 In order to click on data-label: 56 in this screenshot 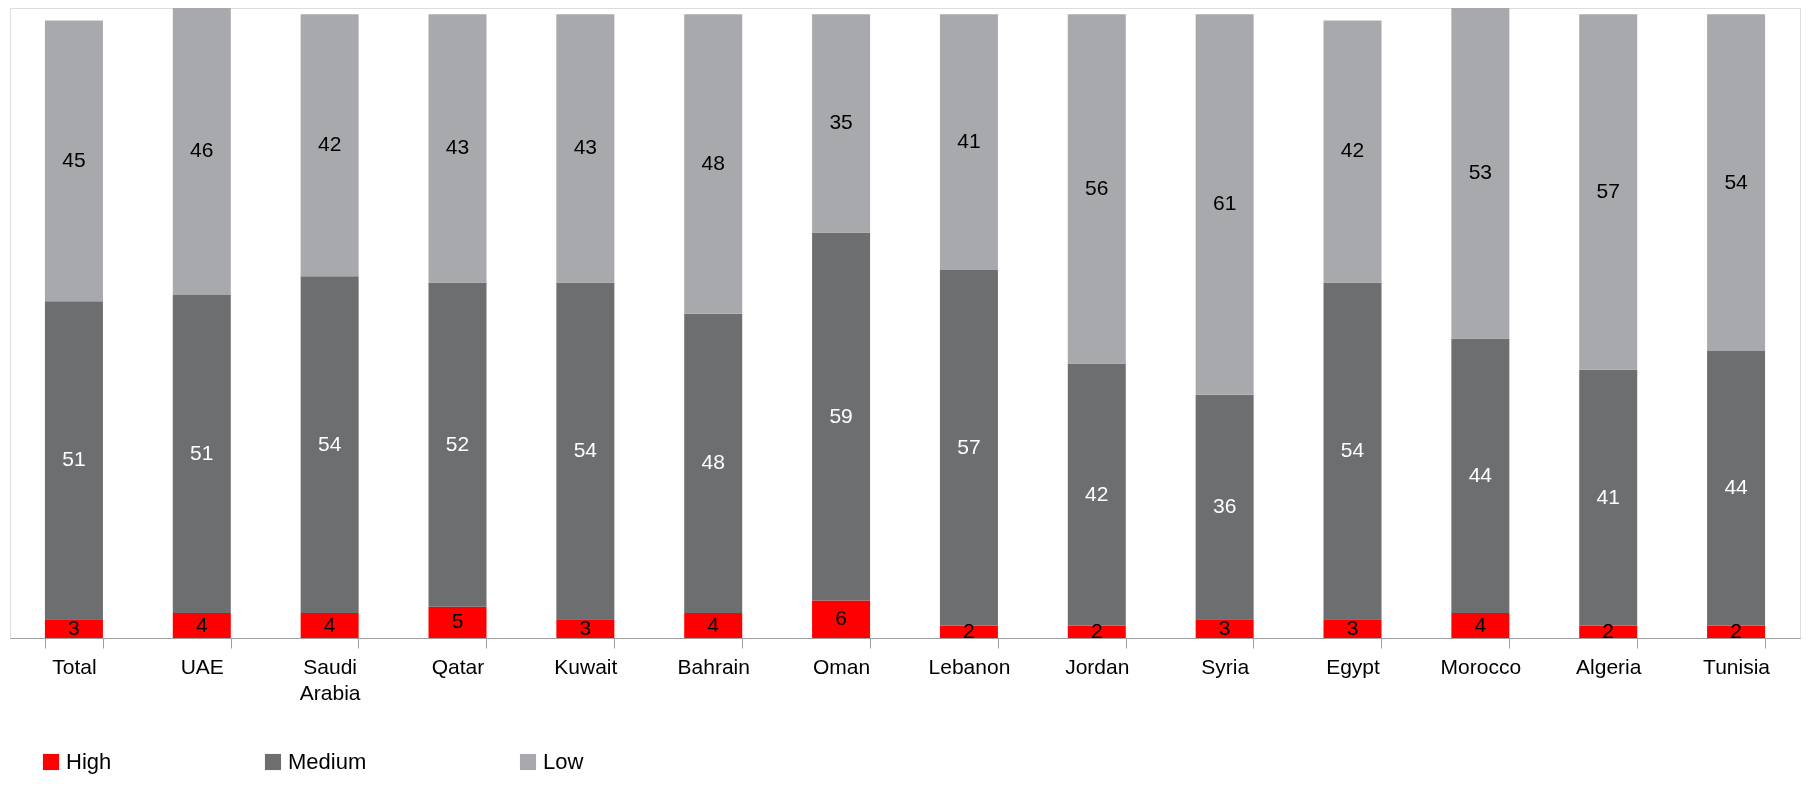, I will do `click(1097, 187)`.